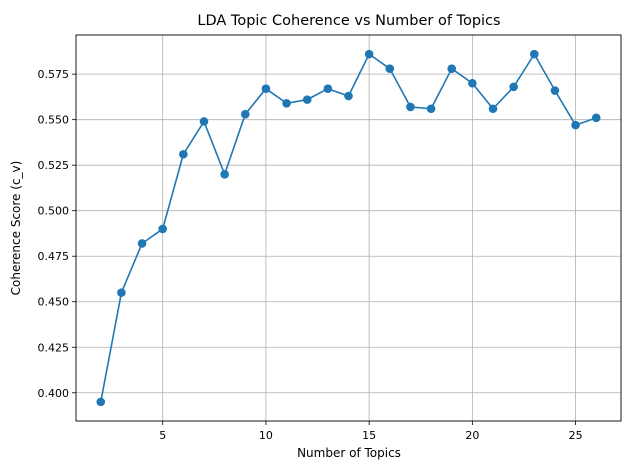 The width and height of the screenshot is (630, 474). What do you see at coordinates (54, 393) in the screenshot?
I see `y-tick-label: 0.400` at bounding box center [54, 393].